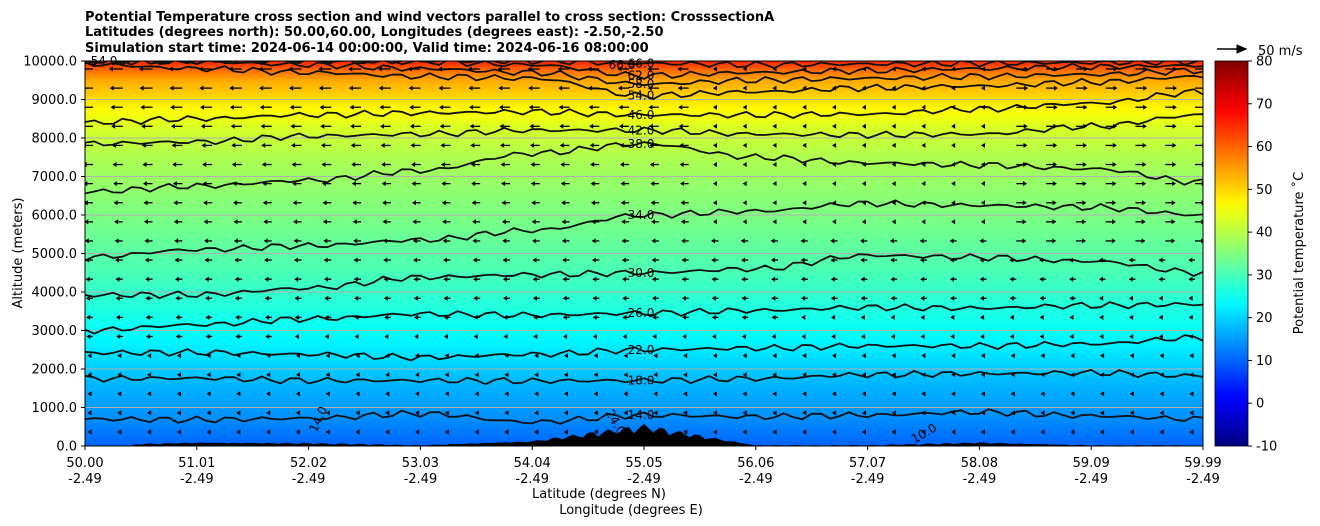 Image resolution: width=1320 pixels, height=526 pixels. I want to click on contour-label: 54.0, so click(641, 96).